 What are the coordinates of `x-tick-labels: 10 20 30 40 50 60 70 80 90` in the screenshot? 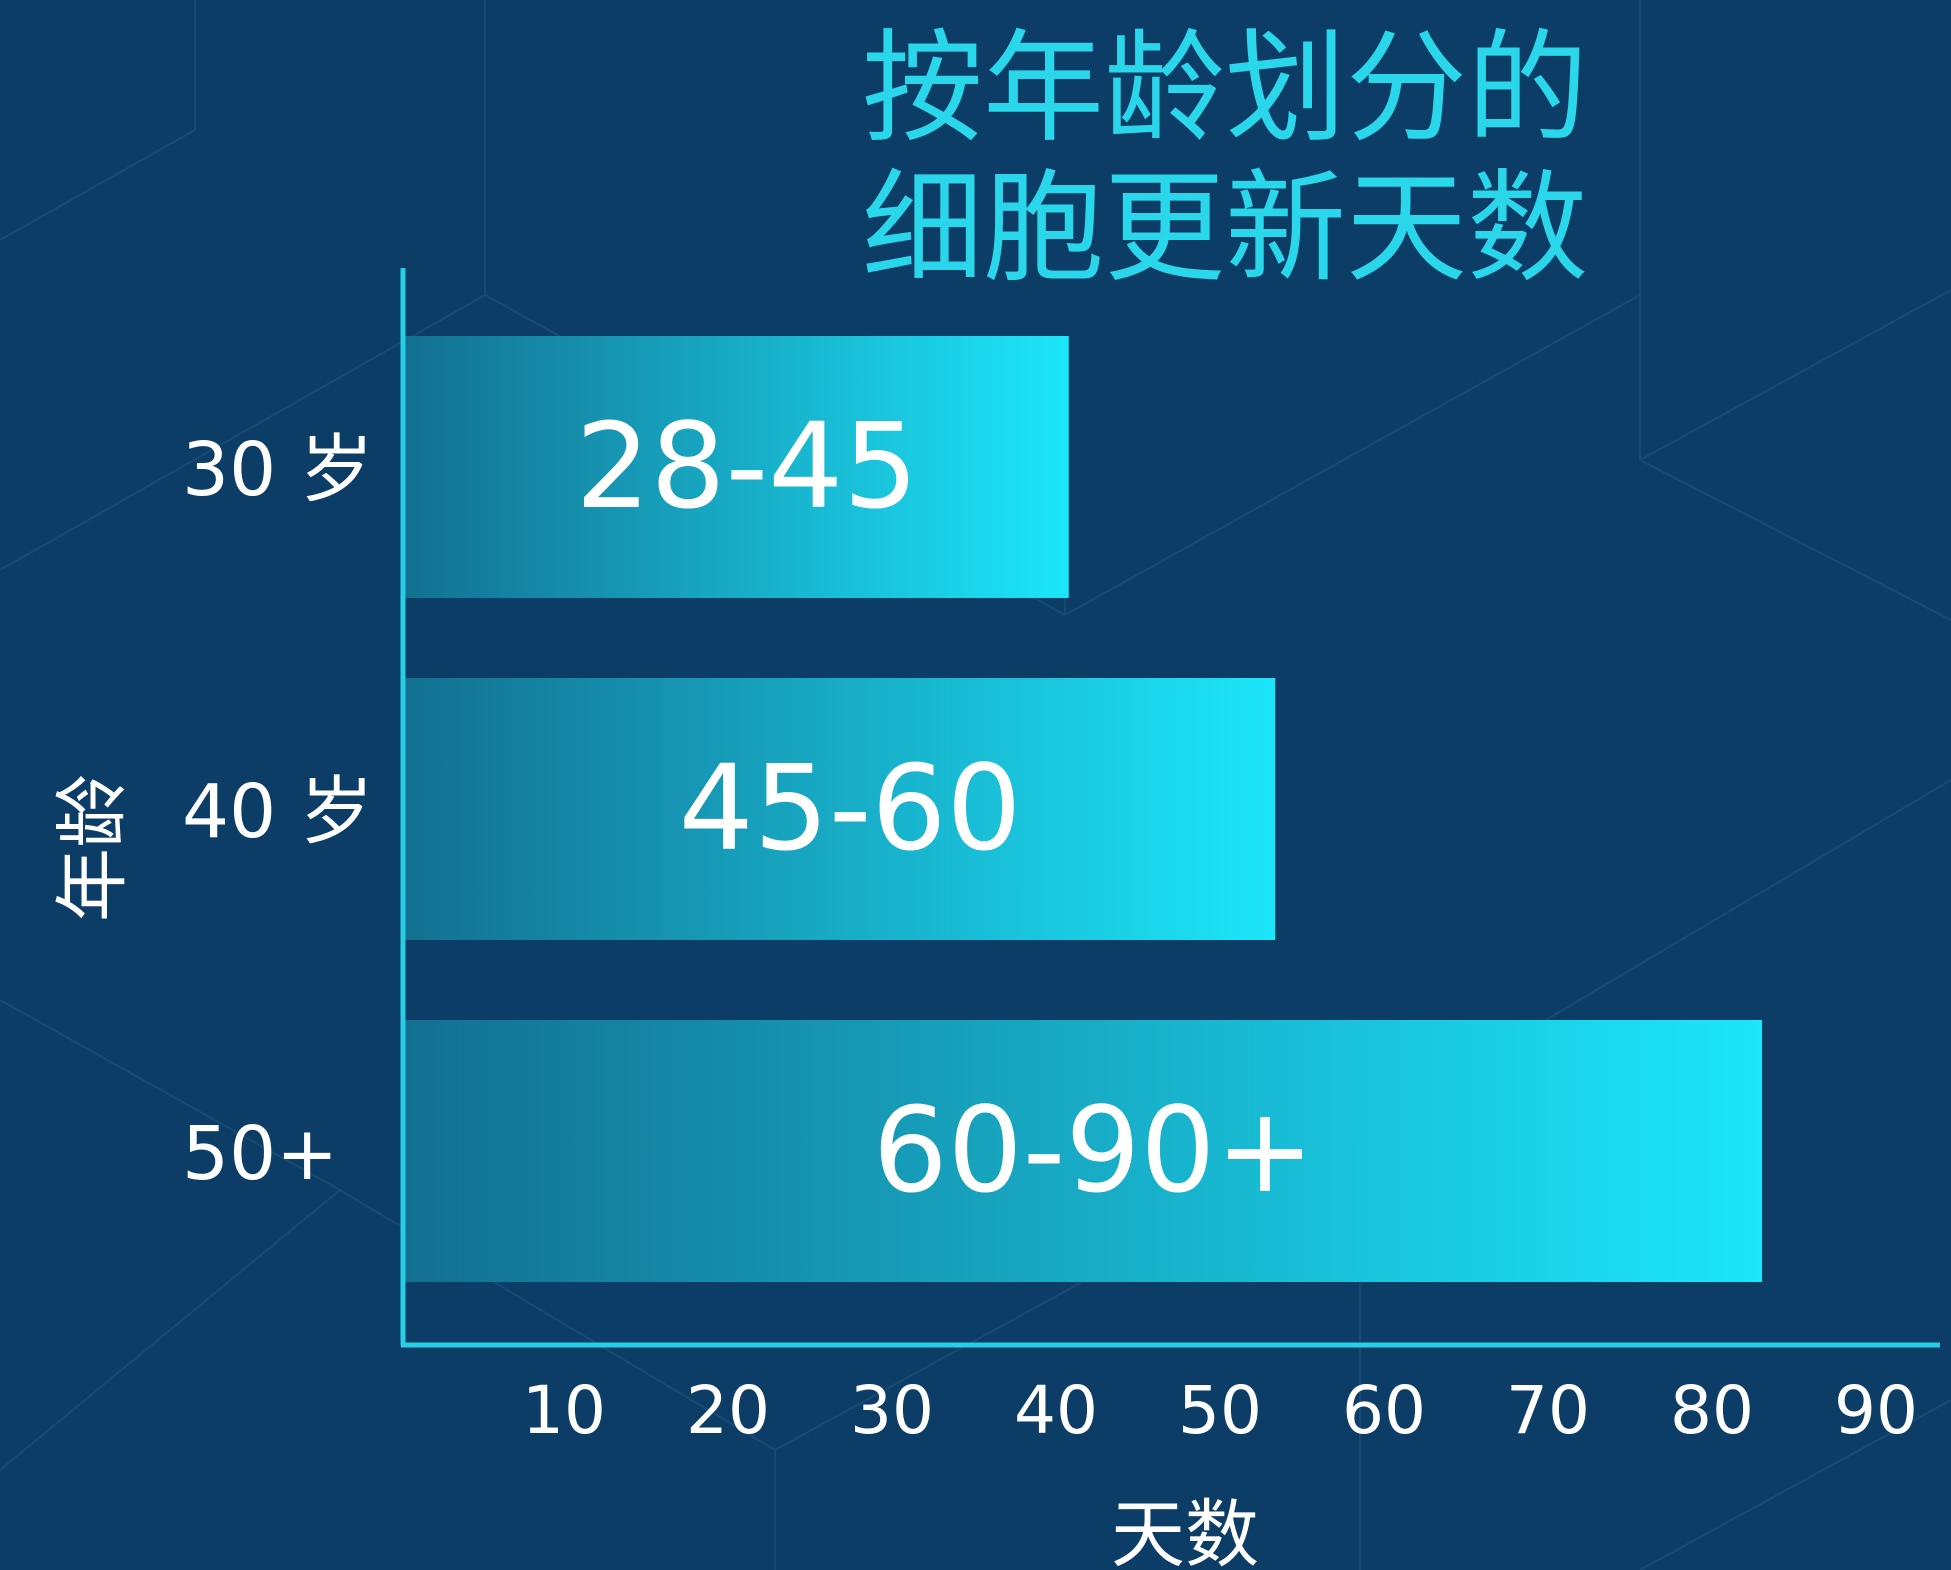 It's located at (1220, 1410).